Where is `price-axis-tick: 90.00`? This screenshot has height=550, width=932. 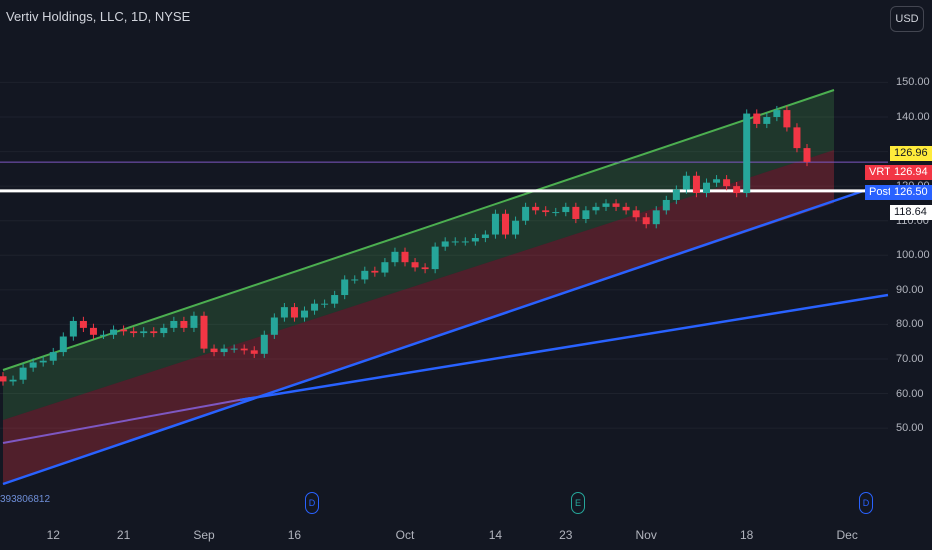 price-axis-tick: 90.00 is located at coordinates (910, 289).